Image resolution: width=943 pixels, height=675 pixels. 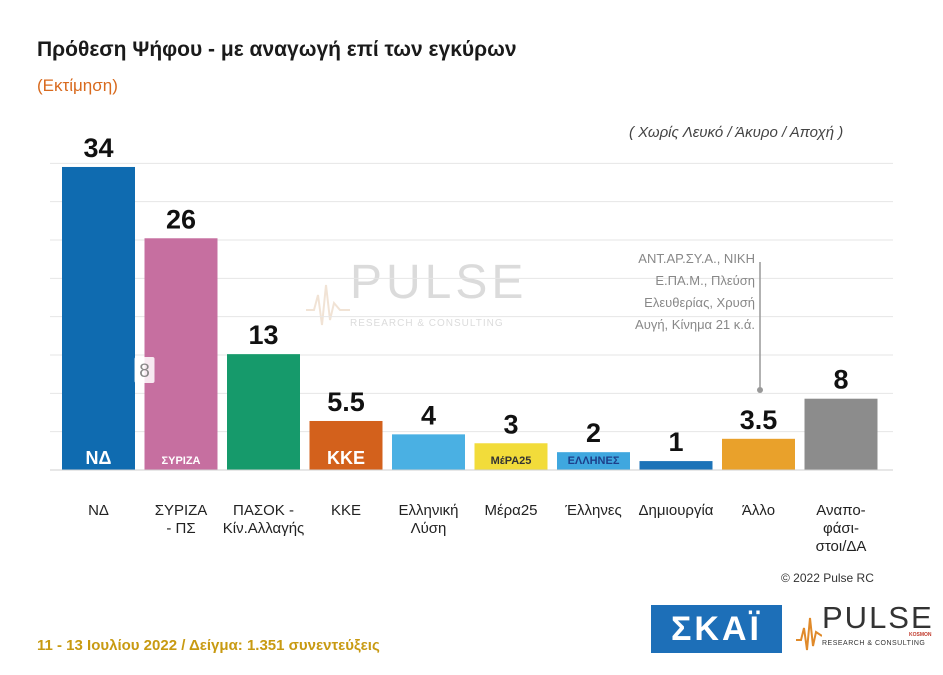 What do you see at coordinates (98, 510) in the screenshot?
I see `category-label: ΝΔ` at bounding box center [98, 510].